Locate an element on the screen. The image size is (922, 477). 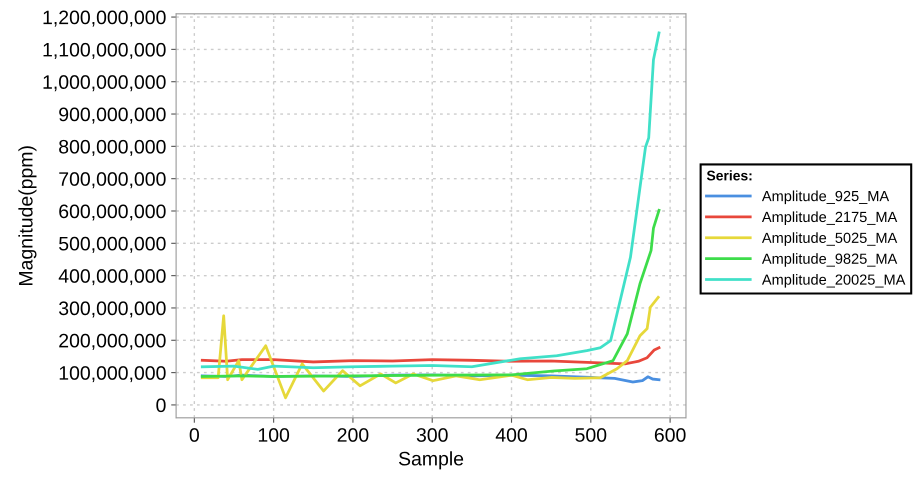
legend-title: Series: is located at coordinates (729, 175).